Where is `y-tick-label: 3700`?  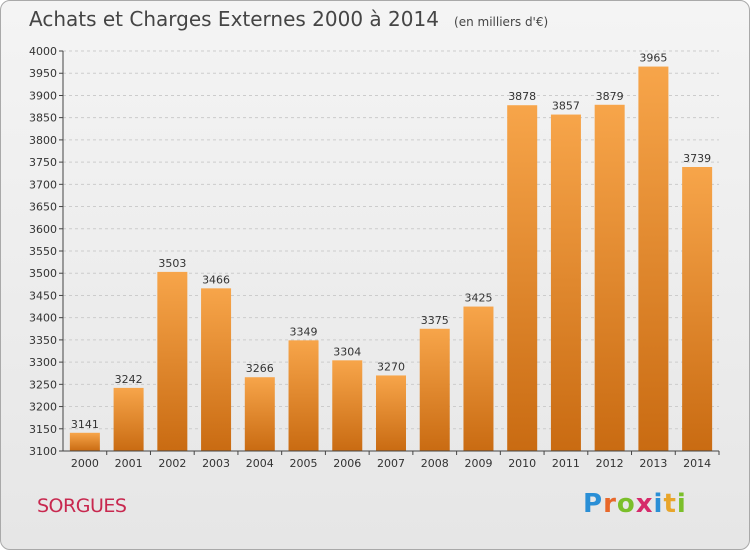 y-tick-label: 3700 is located at coordinates (43, 184).